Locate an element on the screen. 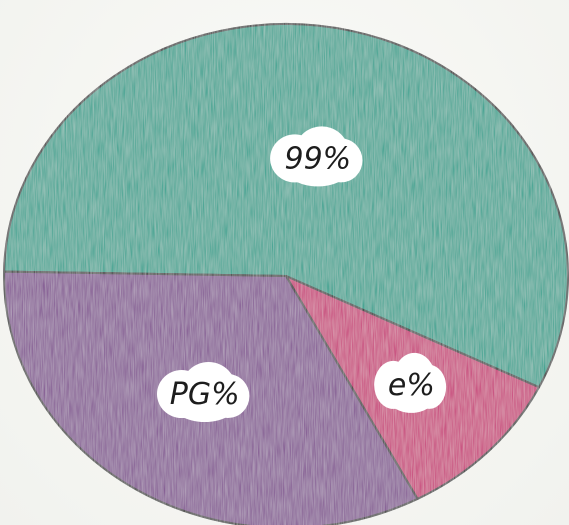  slice-label: 99% is located at coordinates (317, 158).